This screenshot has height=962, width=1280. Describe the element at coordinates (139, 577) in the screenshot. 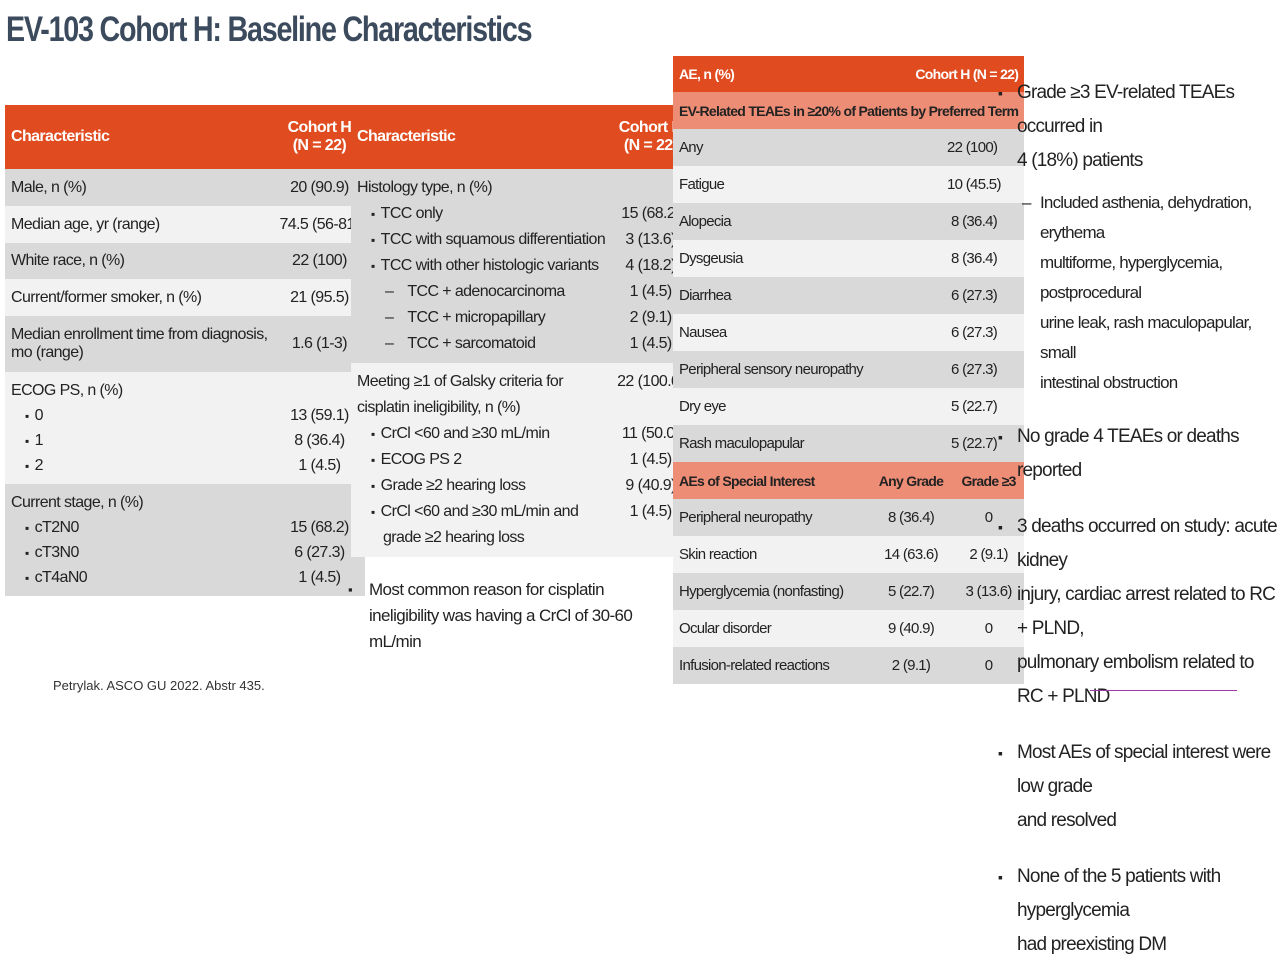

I see `stage-item-label: cT4aN0` at that location.